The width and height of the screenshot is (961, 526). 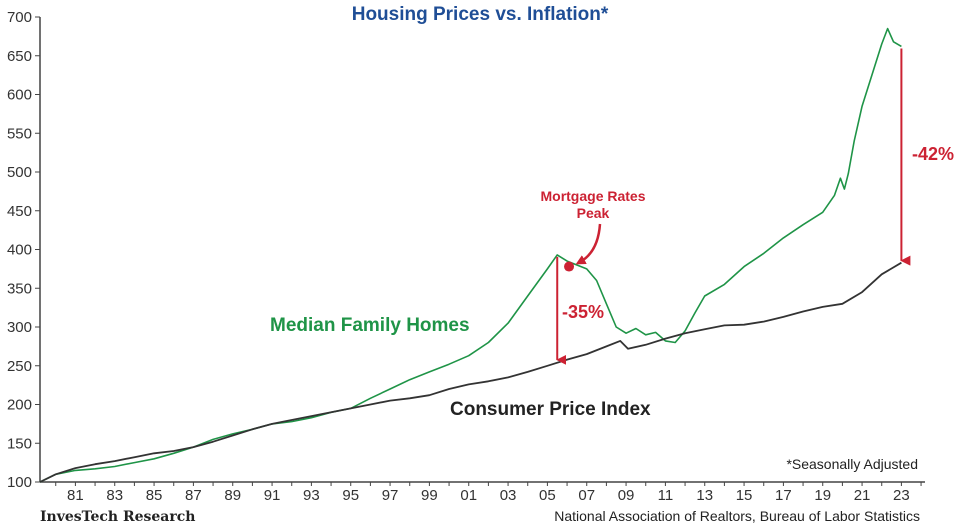 What do you see at coordinates (744, 495) in the screenshot?
I see `x-tick-label: 15` at bounding box center [744, 495].